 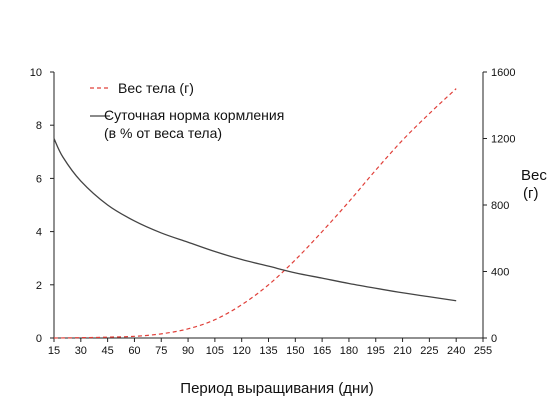 I want to click on left-y-ticks: 0 2 4 6 8 10, so click(x=42, y=206).